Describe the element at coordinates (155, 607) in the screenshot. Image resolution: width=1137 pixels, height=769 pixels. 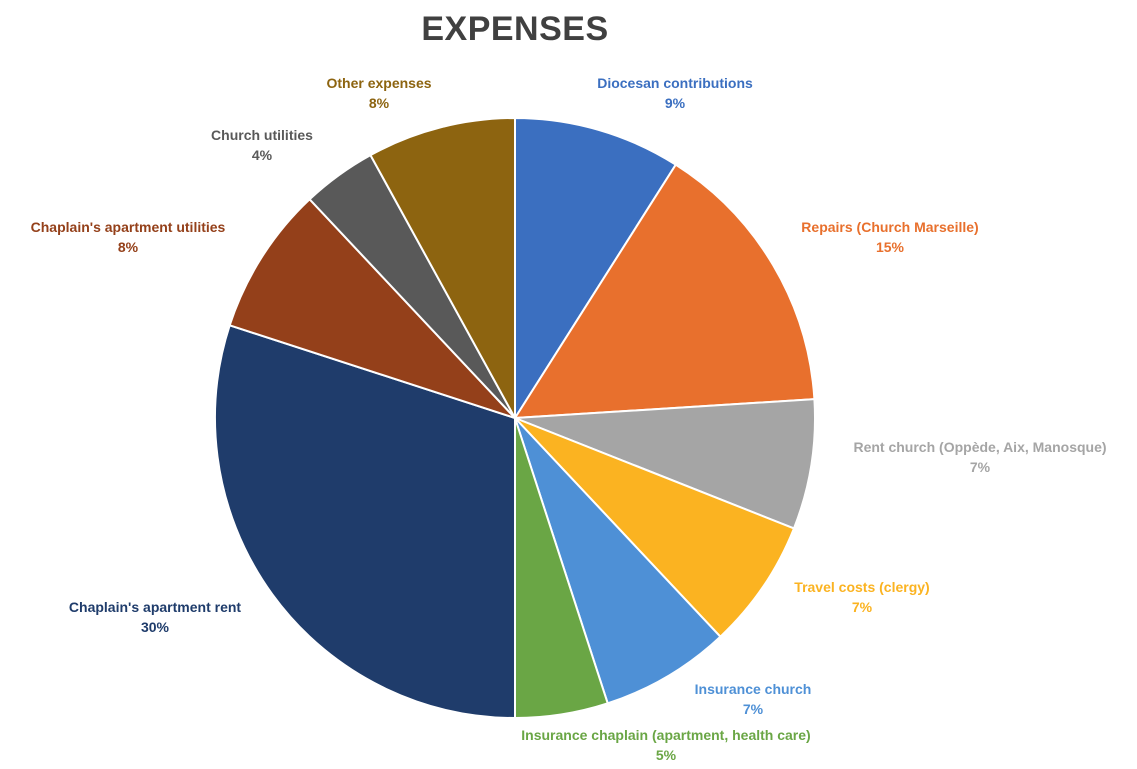
I see `slice-label-chaplain-s-apartment-rent: Chaplain's apartment rent` at that location.